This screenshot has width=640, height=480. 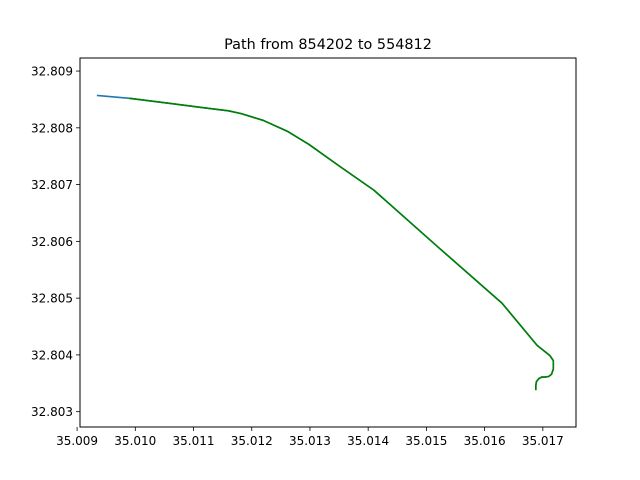 What do you see at coordinates (77, 441) in the screenshot?
I see `x-tick-label: 35.009` at bounding box center [77, 441].